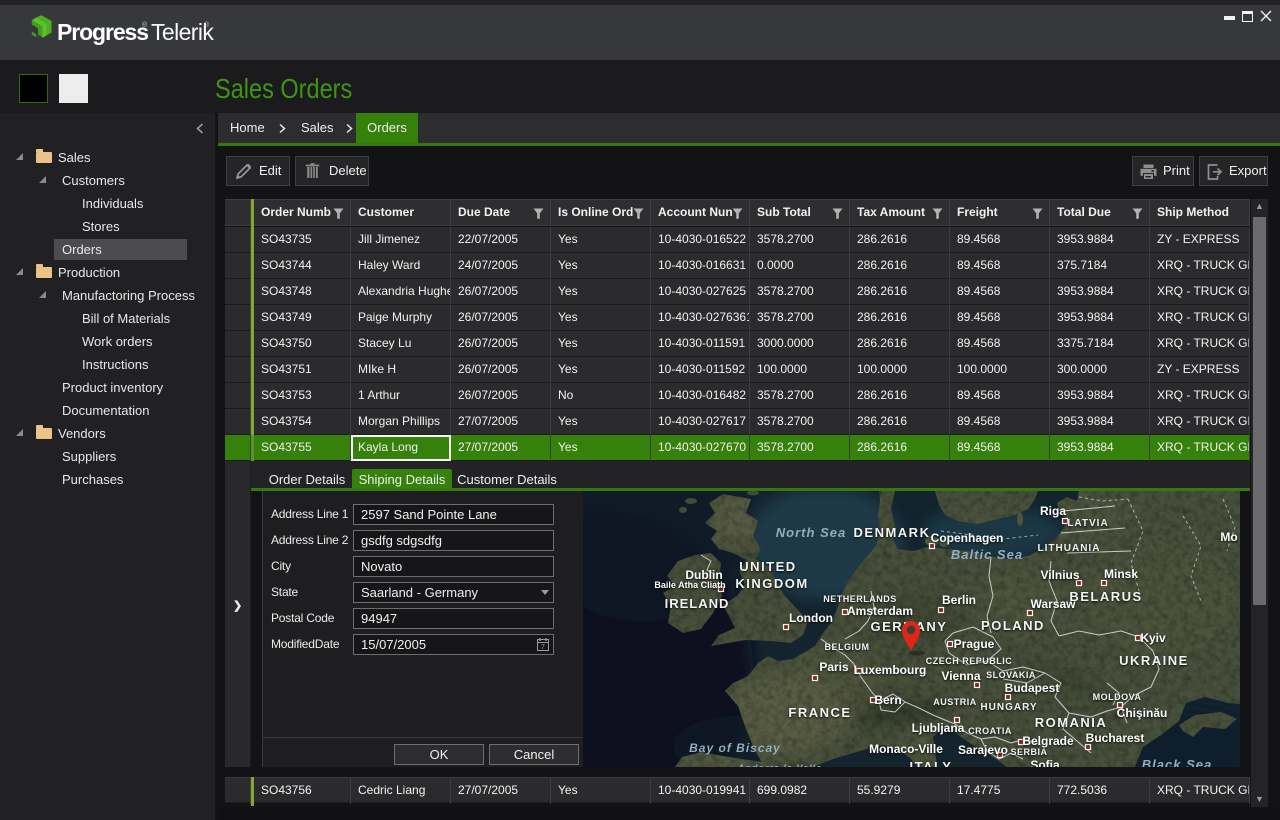 The image size is (1280, 820). I want to click on svg-text: Bucharest, so click(1115, 738).